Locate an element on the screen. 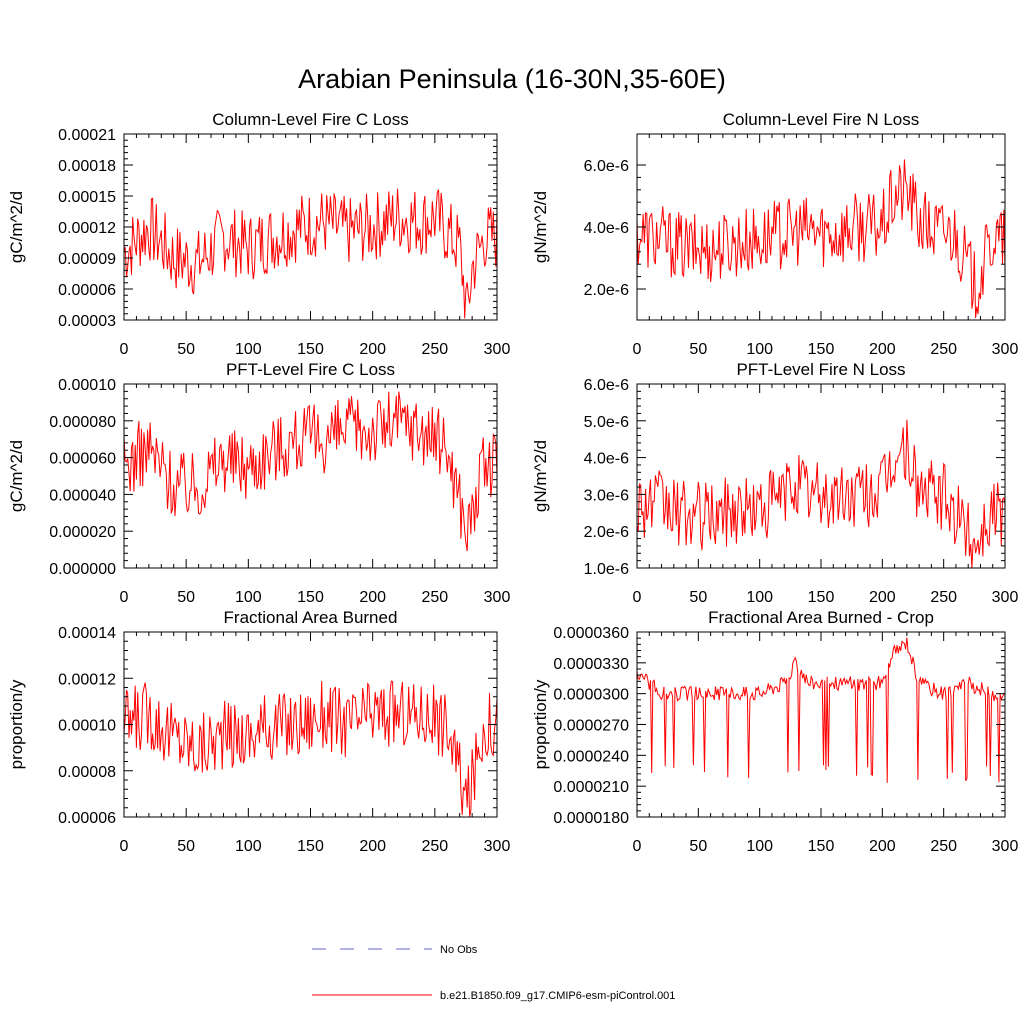 The width and height of the screenshot is (1024, 1024). y-tick-label: 0.00015 is located at coordinates (87, 197).